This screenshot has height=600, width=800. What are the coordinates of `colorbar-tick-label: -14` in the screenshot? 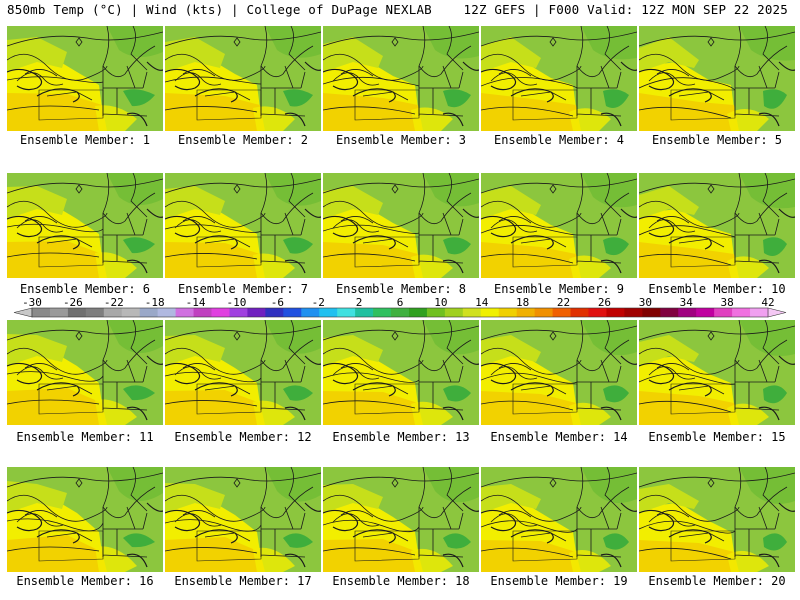 It's located at (196, 302).